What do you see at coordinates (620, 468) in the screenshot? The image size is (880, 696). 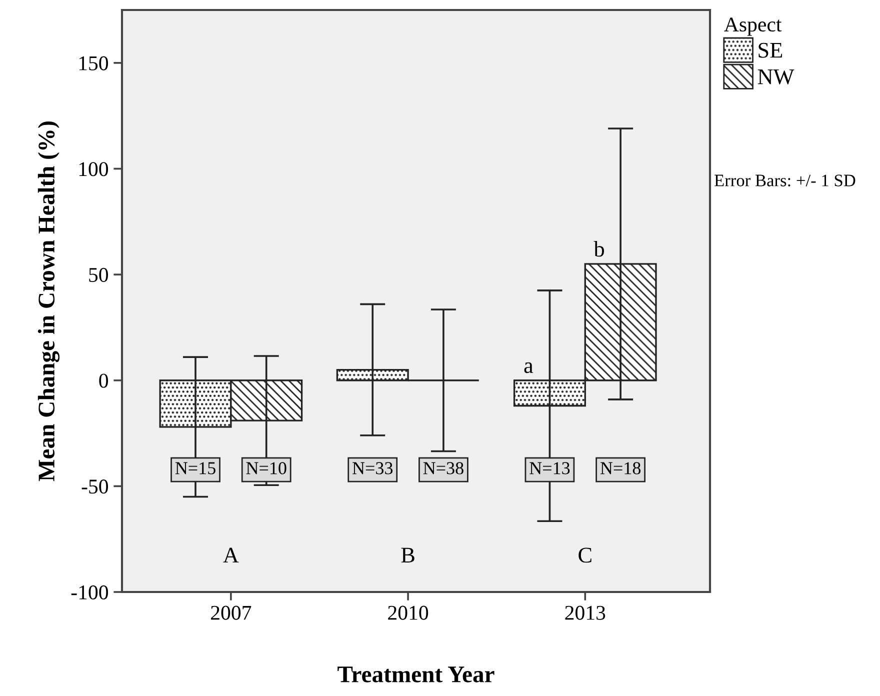 I see `annotation: N=18` at bounding box center [620, 468].